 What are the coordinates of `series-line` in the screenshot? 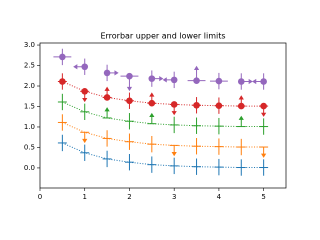 It's located at (163, 94).